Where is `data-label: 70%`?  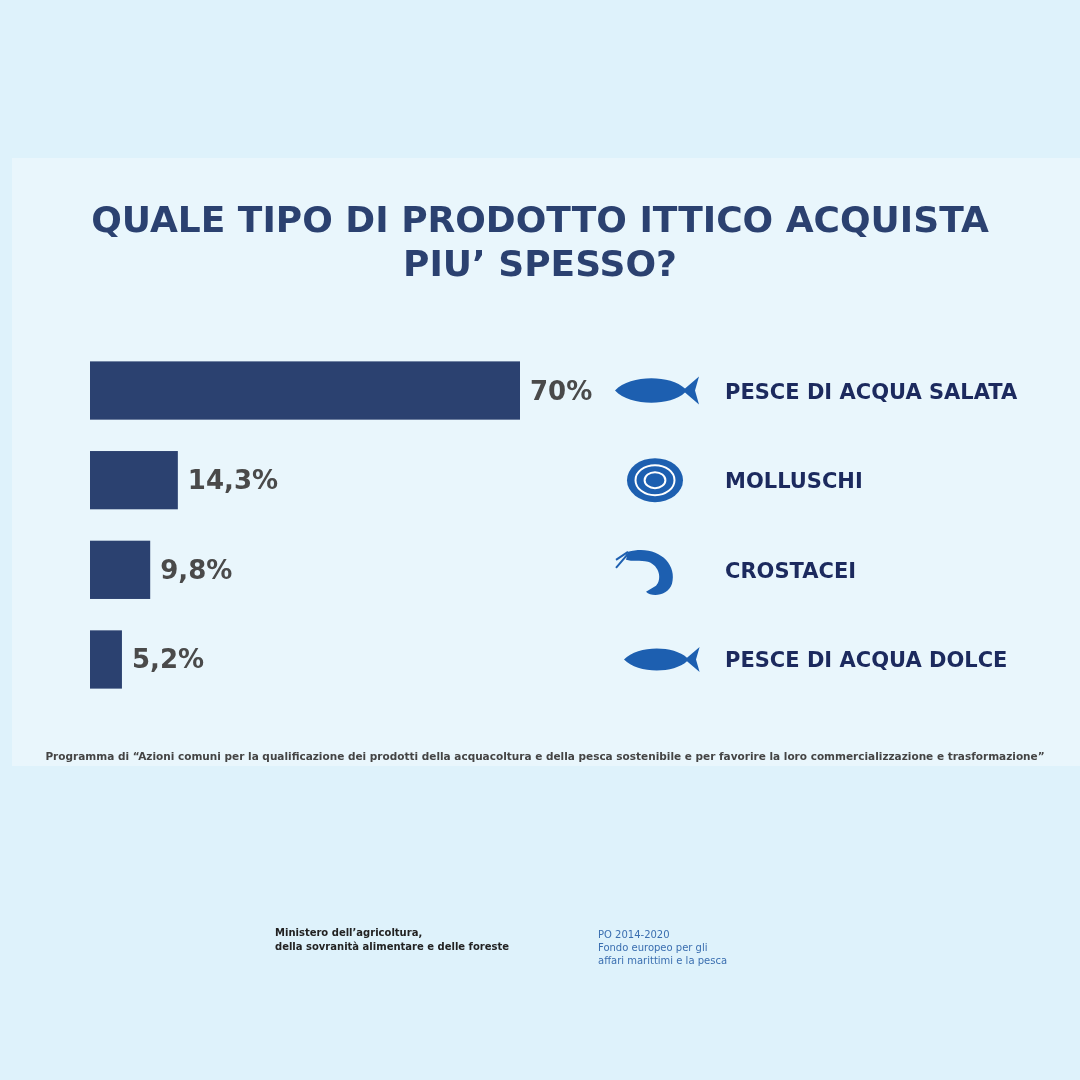 data-label: 70% is located at coordinates (561, 390).